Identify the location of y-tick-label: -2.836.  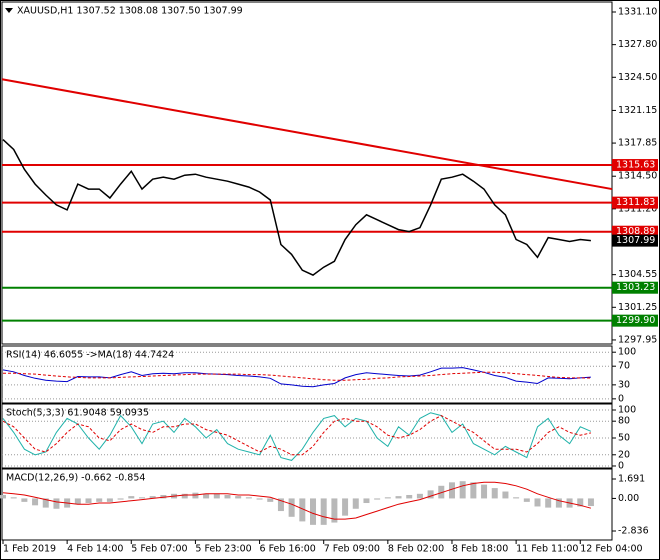
(633, 531).